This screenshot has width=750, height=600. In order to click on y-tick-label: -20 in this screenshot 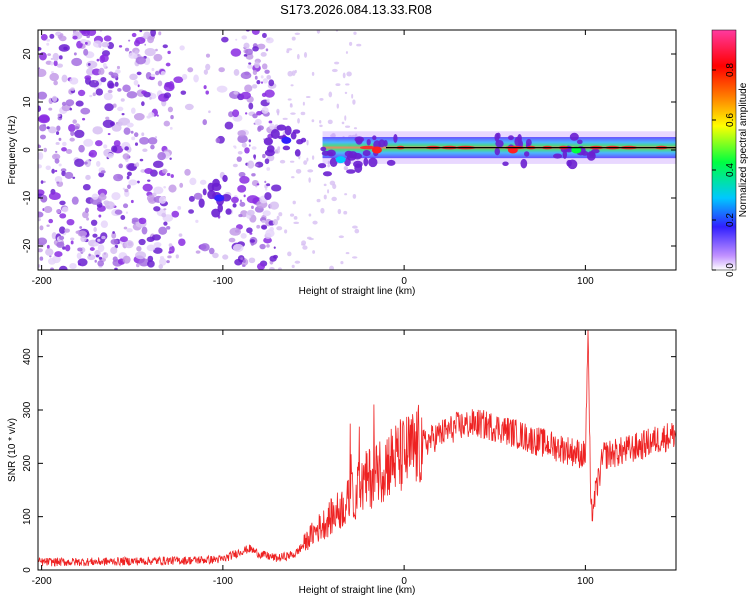, I will do `click(27, 245)`.